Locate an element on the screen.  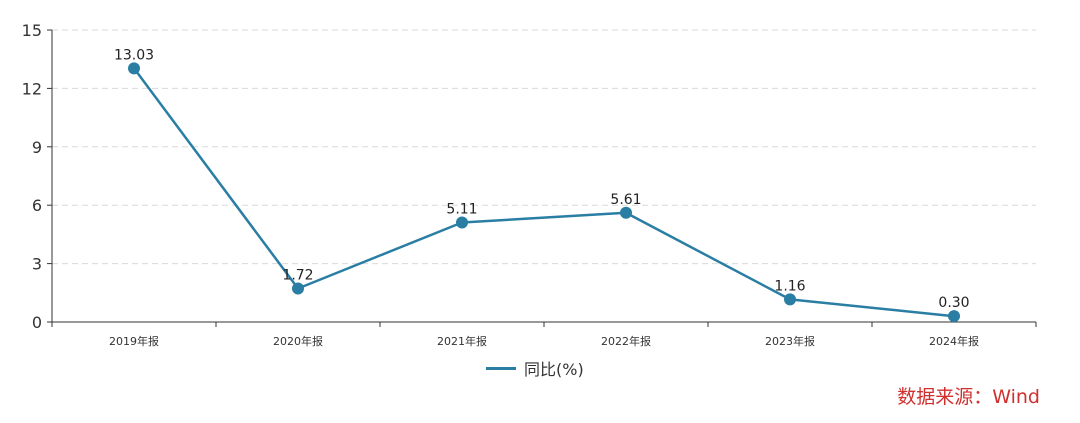
x-tick-label: 2020年报 is located at coordinates (298, 341).